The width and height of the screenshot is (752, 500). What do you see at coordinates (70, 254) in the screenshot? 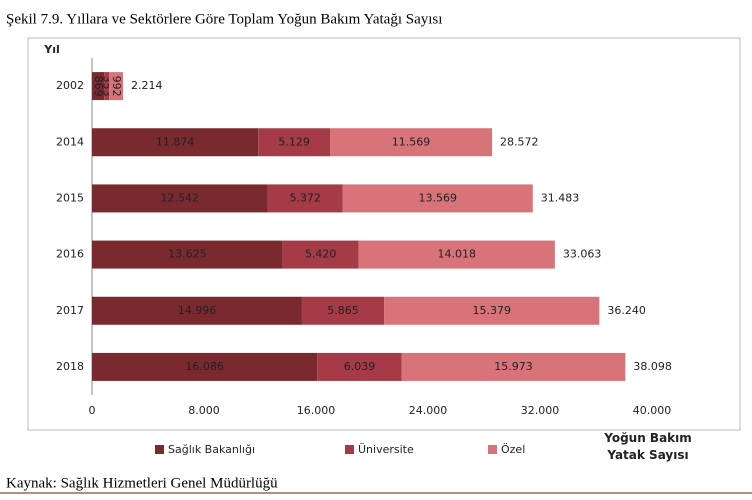
I see `y-tick-label: 2016` at bounding box center [70, 254].